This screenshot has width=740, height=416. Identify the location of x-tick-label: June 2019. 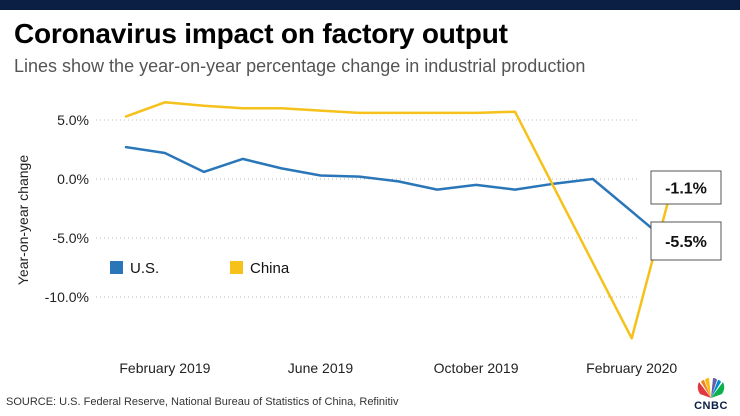
(321, 368).